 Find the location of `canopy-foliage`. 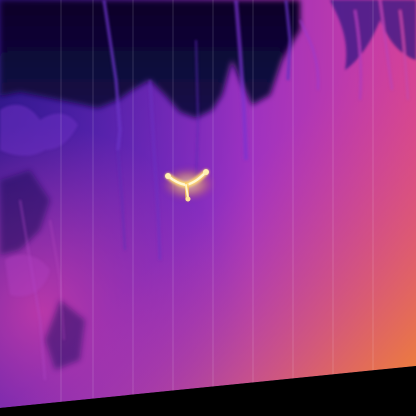

canopy-foliage is located at coordinates (357, 50).